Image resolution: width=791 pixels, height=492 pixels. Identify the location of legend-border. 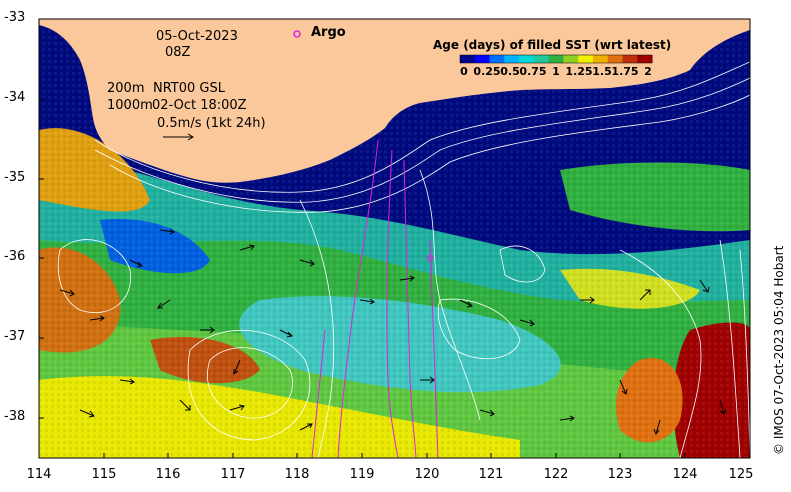
(556, 59).